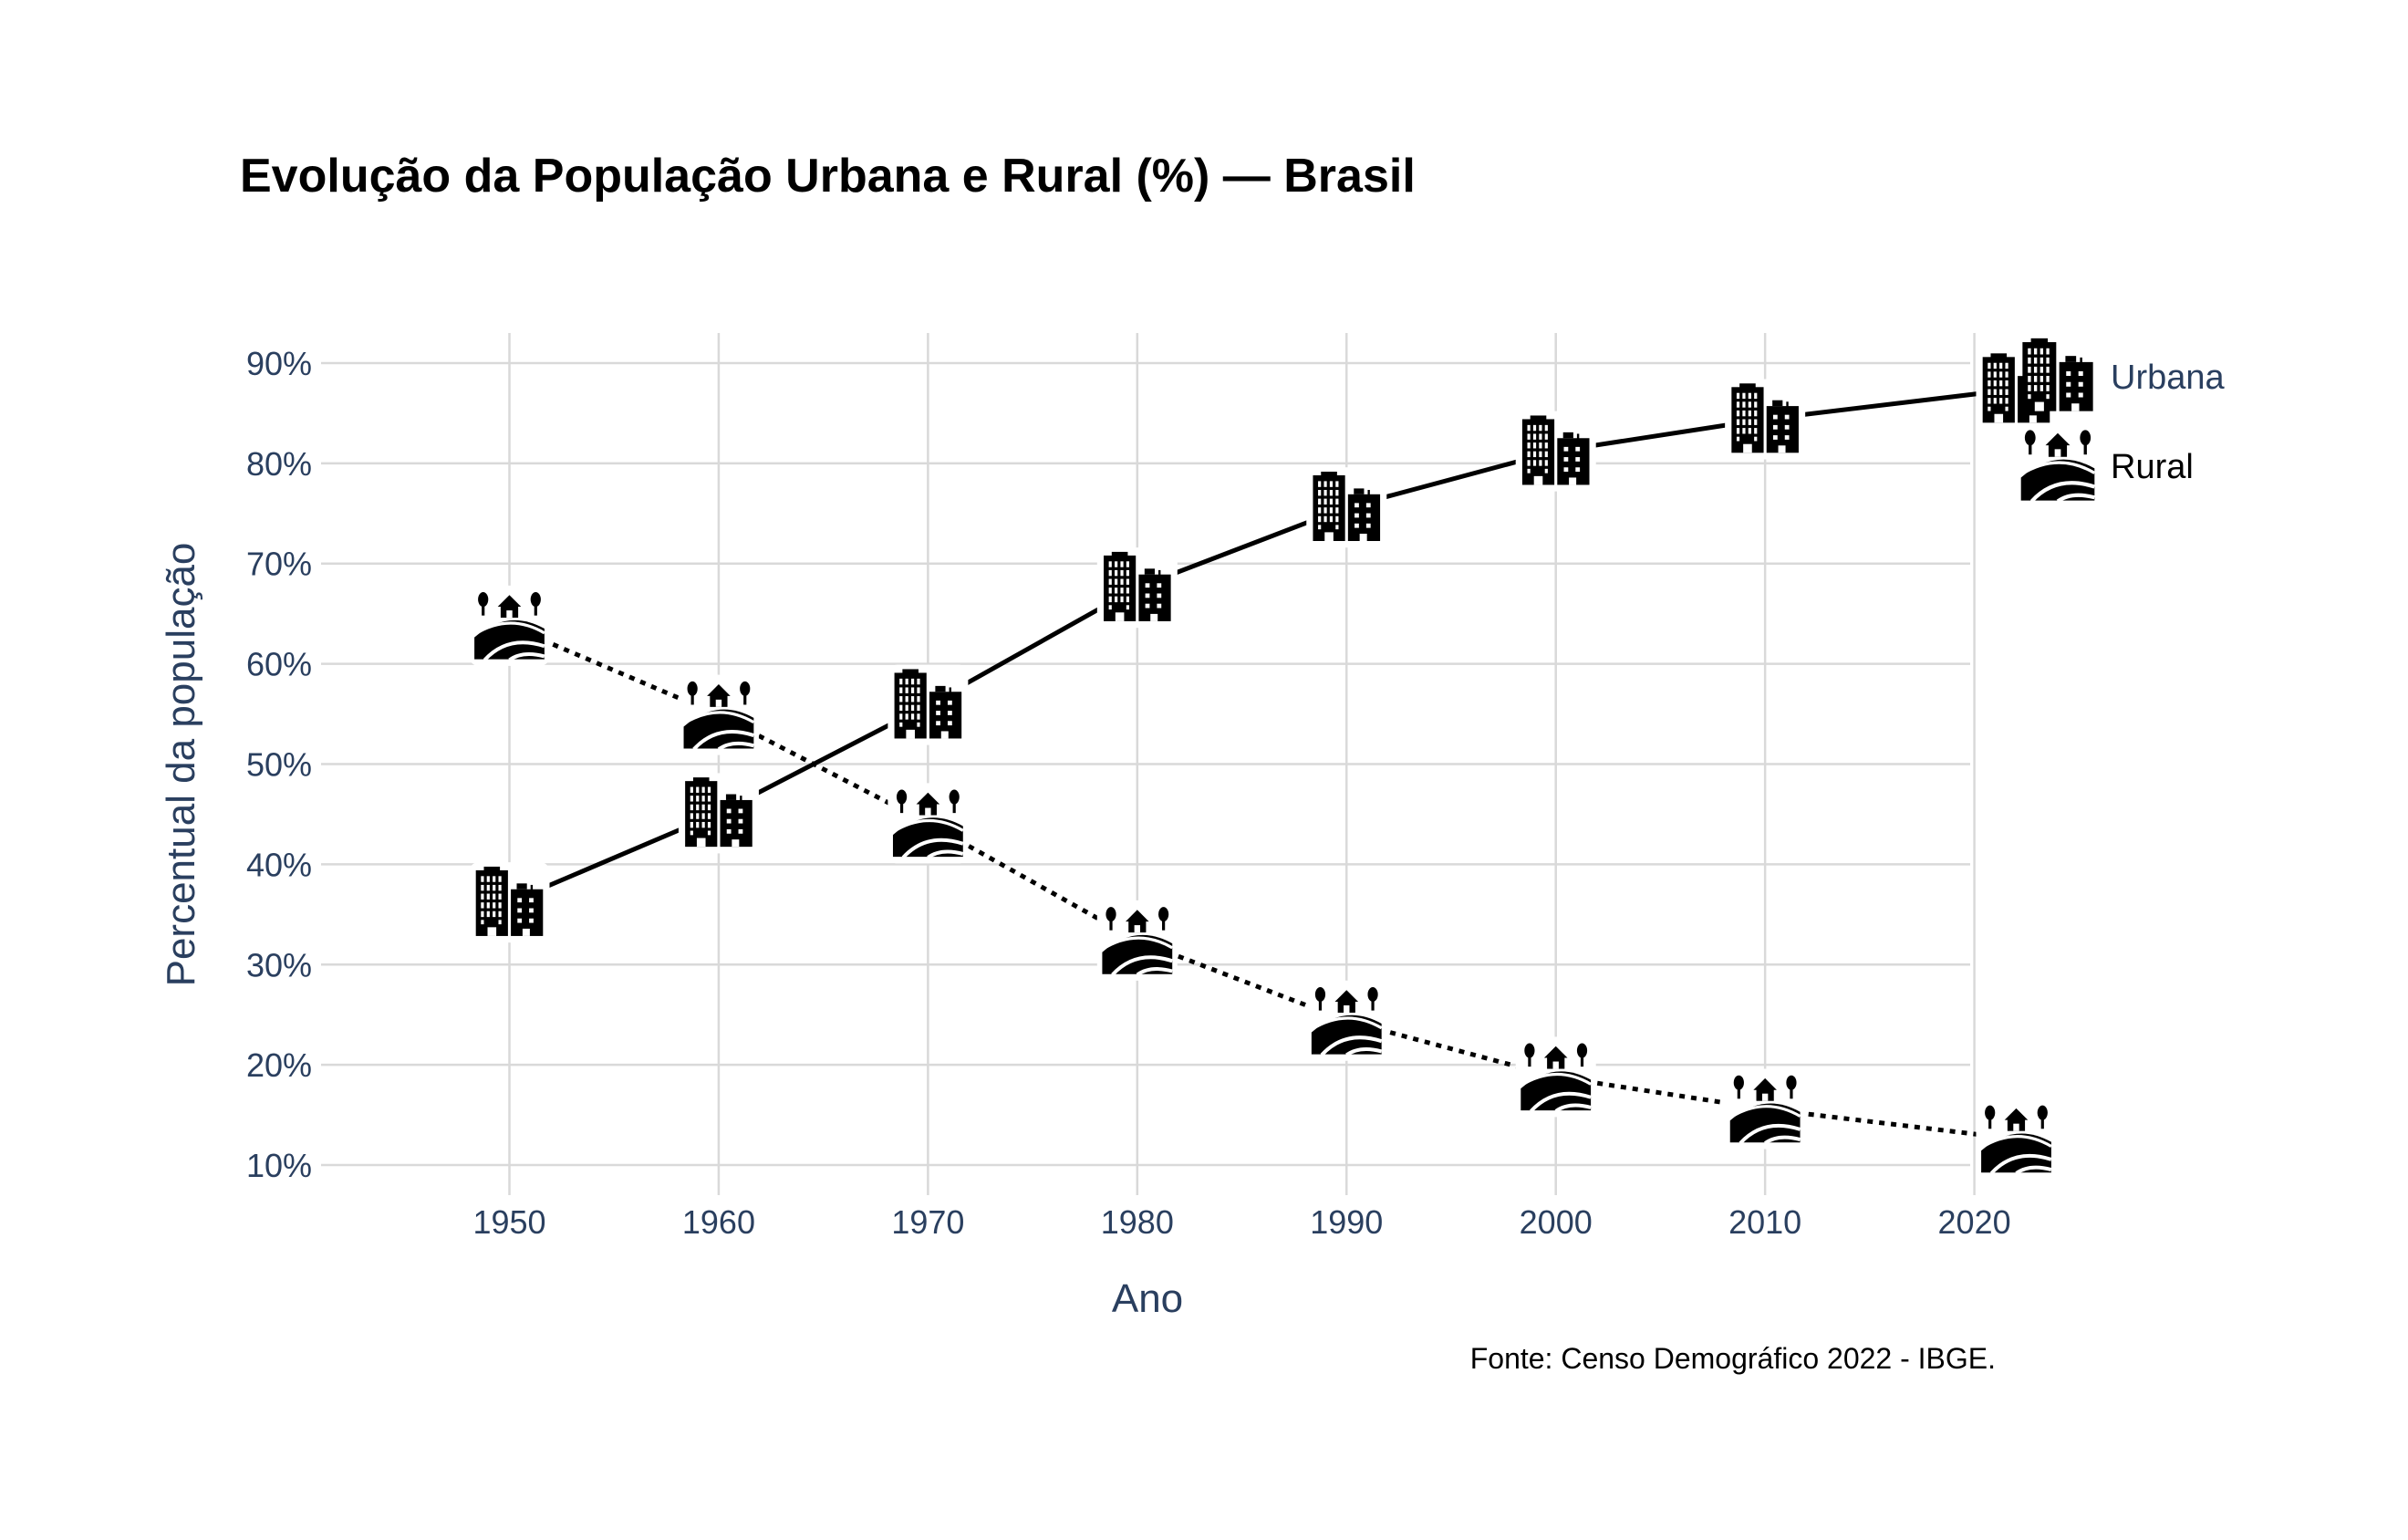 This screenshot has width=2408, height=1540. I want to click on building-icon, so click(2058, 374).